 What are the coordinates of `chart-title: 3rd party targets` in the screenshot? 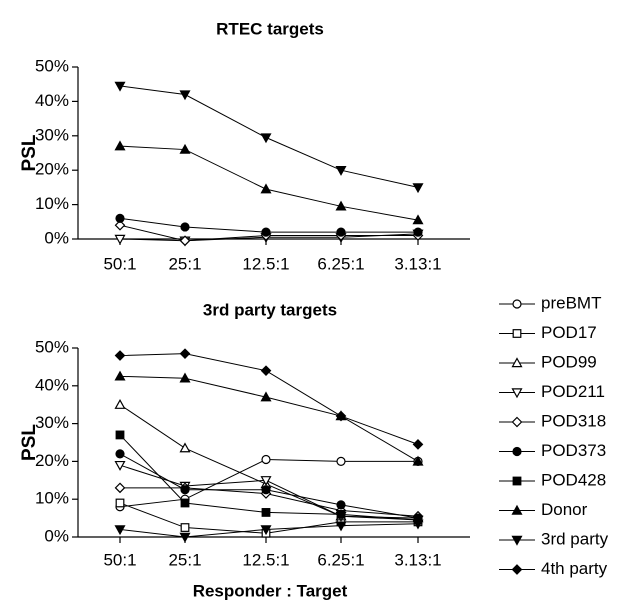 It's located at (270, 309).